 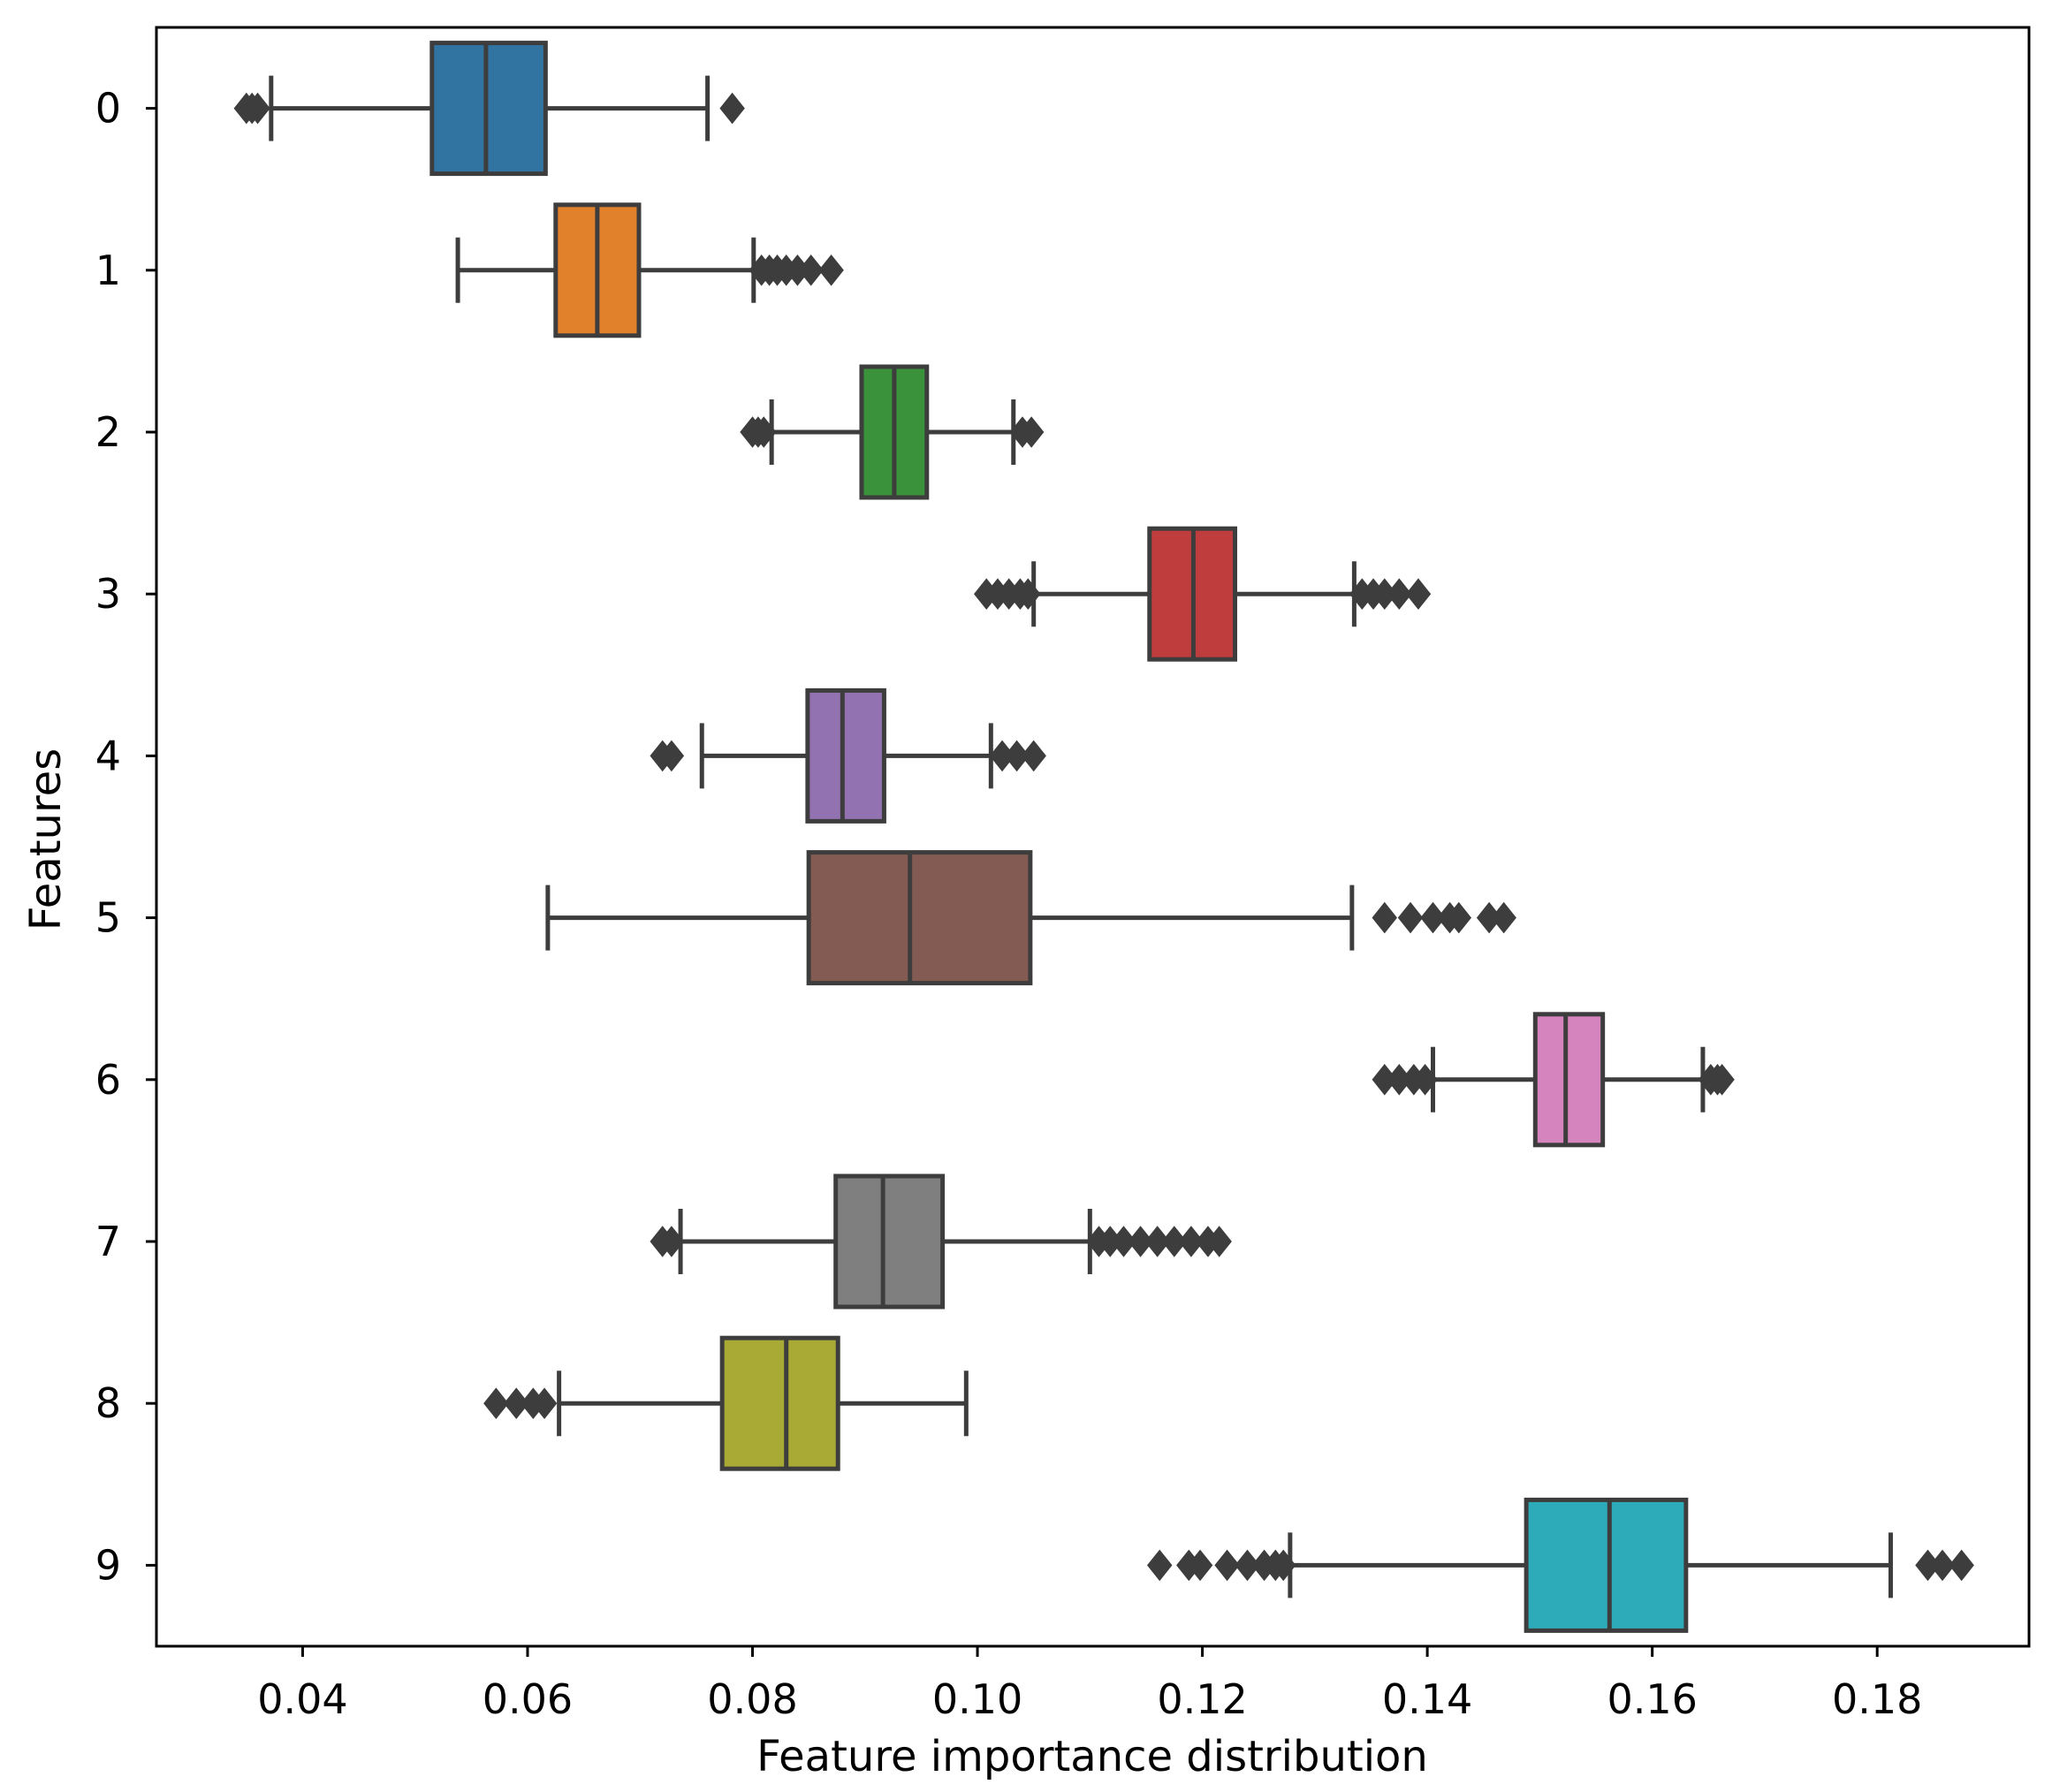 What do you see at coordinates (752, 1699) in the screenshot?
I see `x-tick-label: 0.08` at bounding box center [752, 1699].